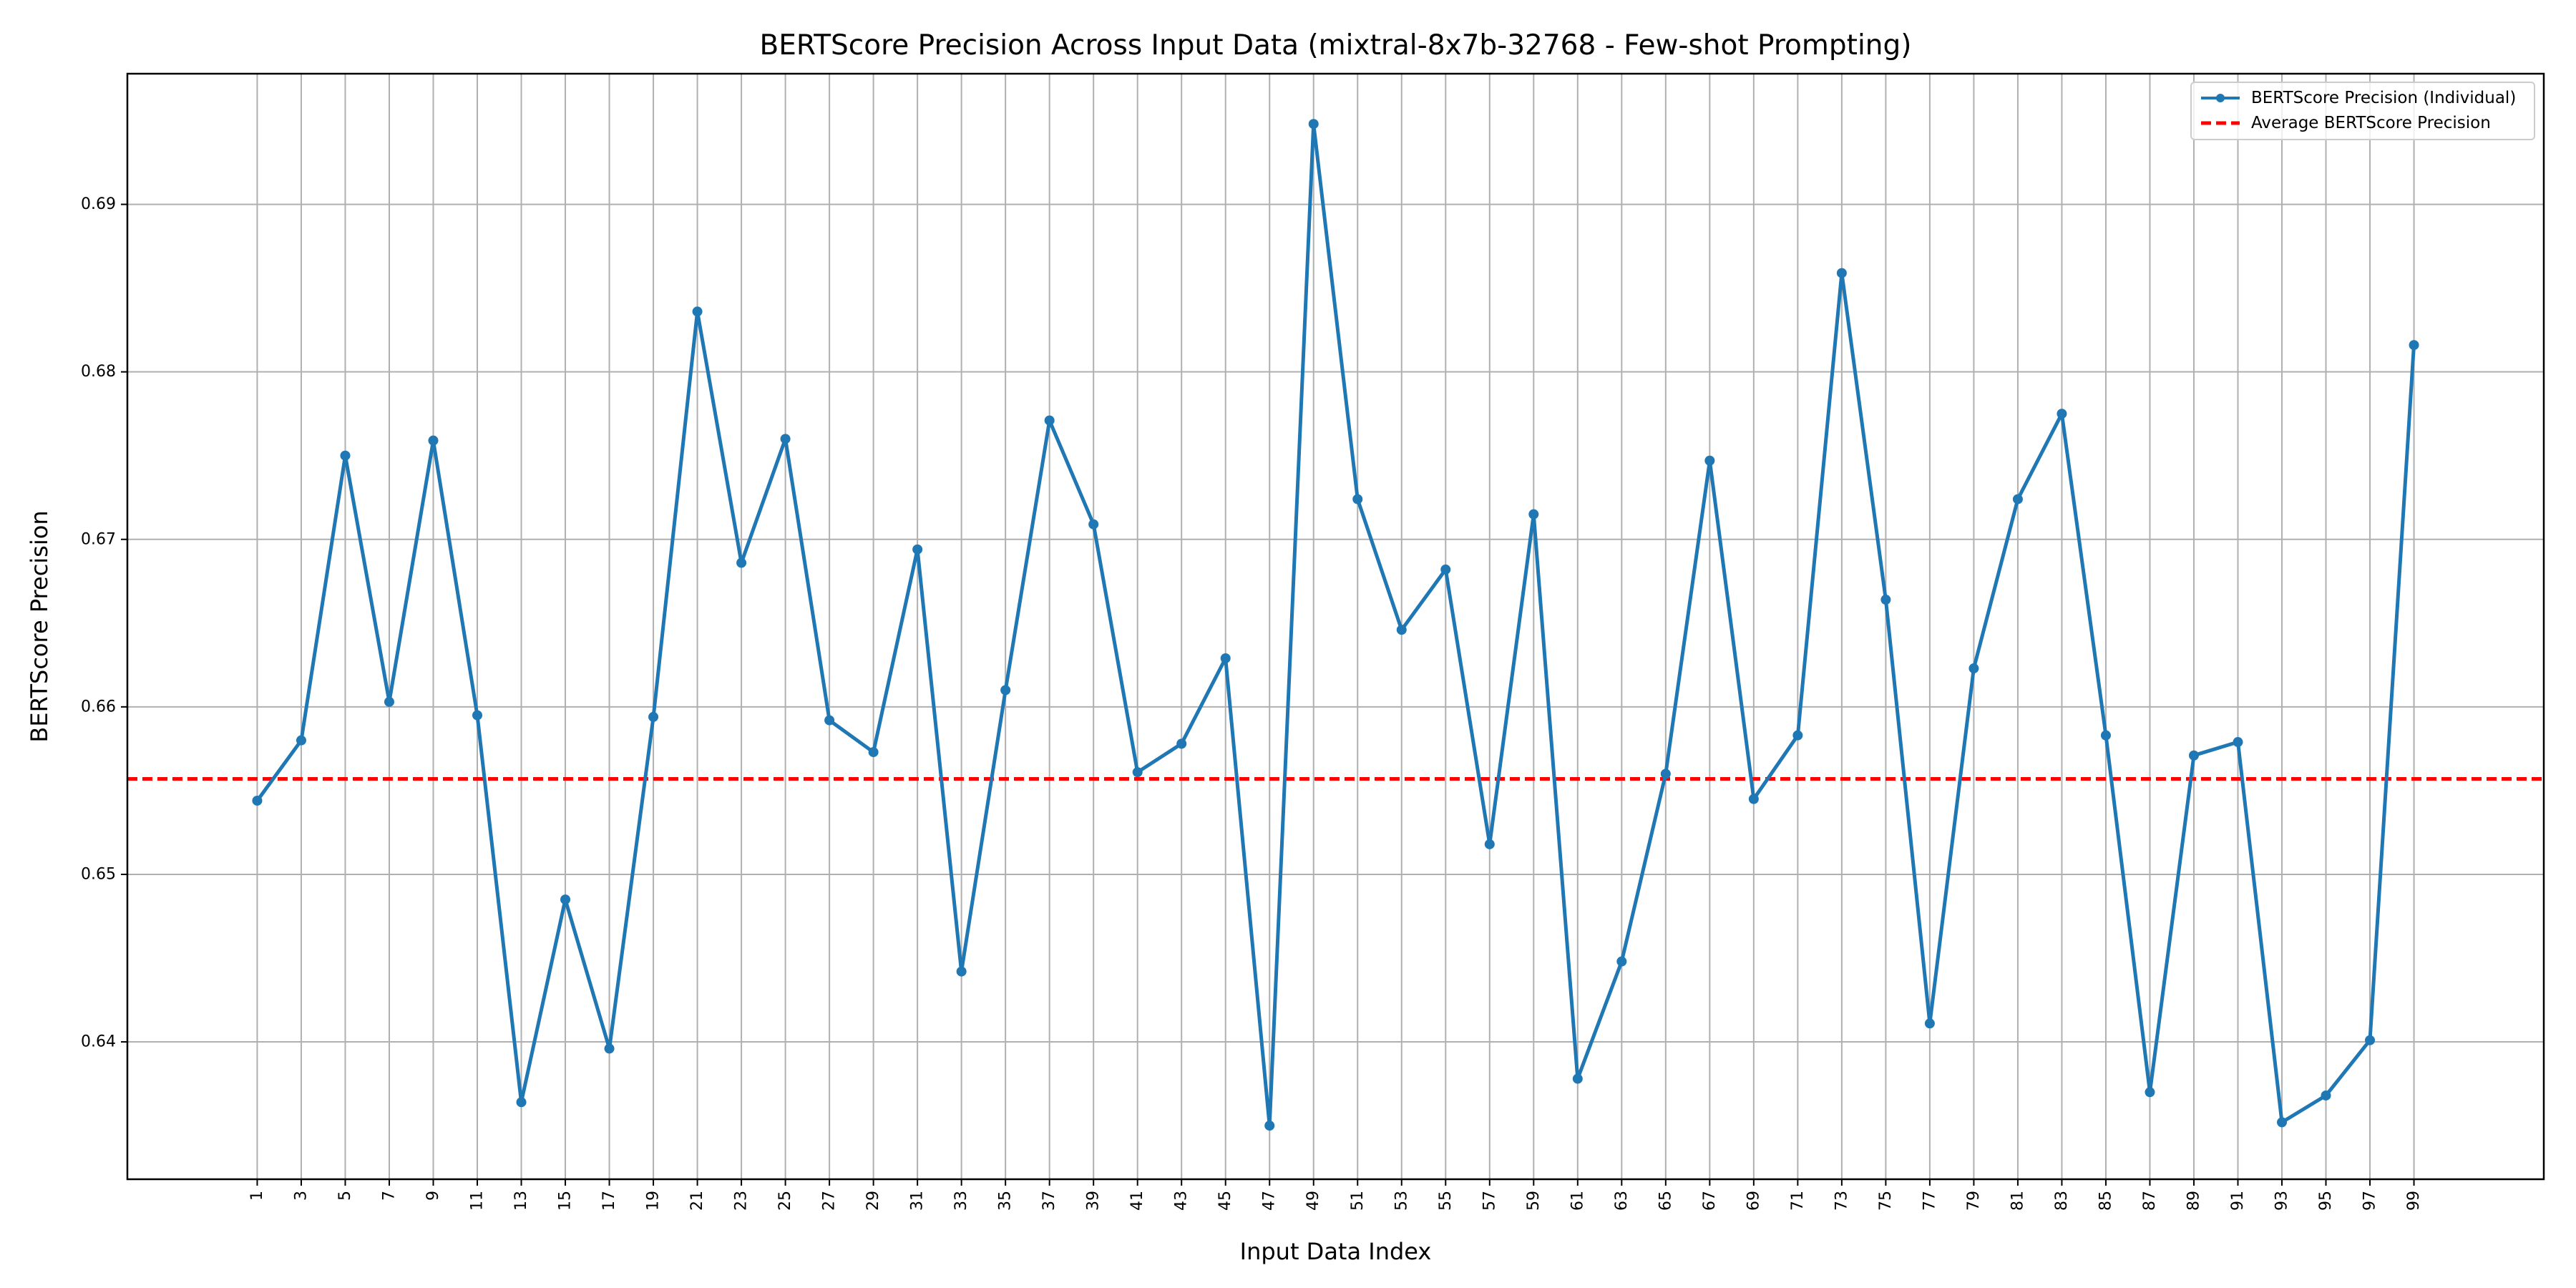  I want to click on x-tick-label: 41, so click(1137, 1201).